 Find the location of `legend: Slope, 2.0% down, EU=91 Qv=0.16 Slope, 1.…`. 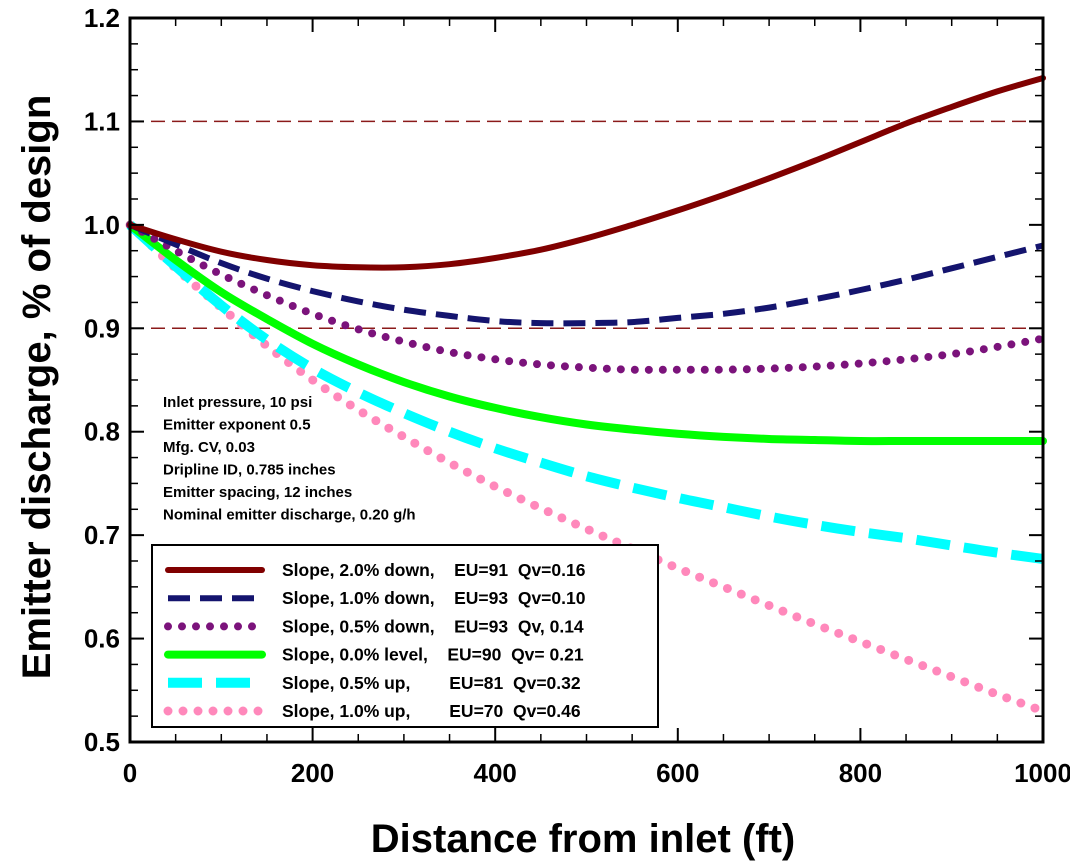

legend: Slope, 2.0% down, EU=91 Qv=0.16 Slope, 1.… is located at coordinates (405, 636).